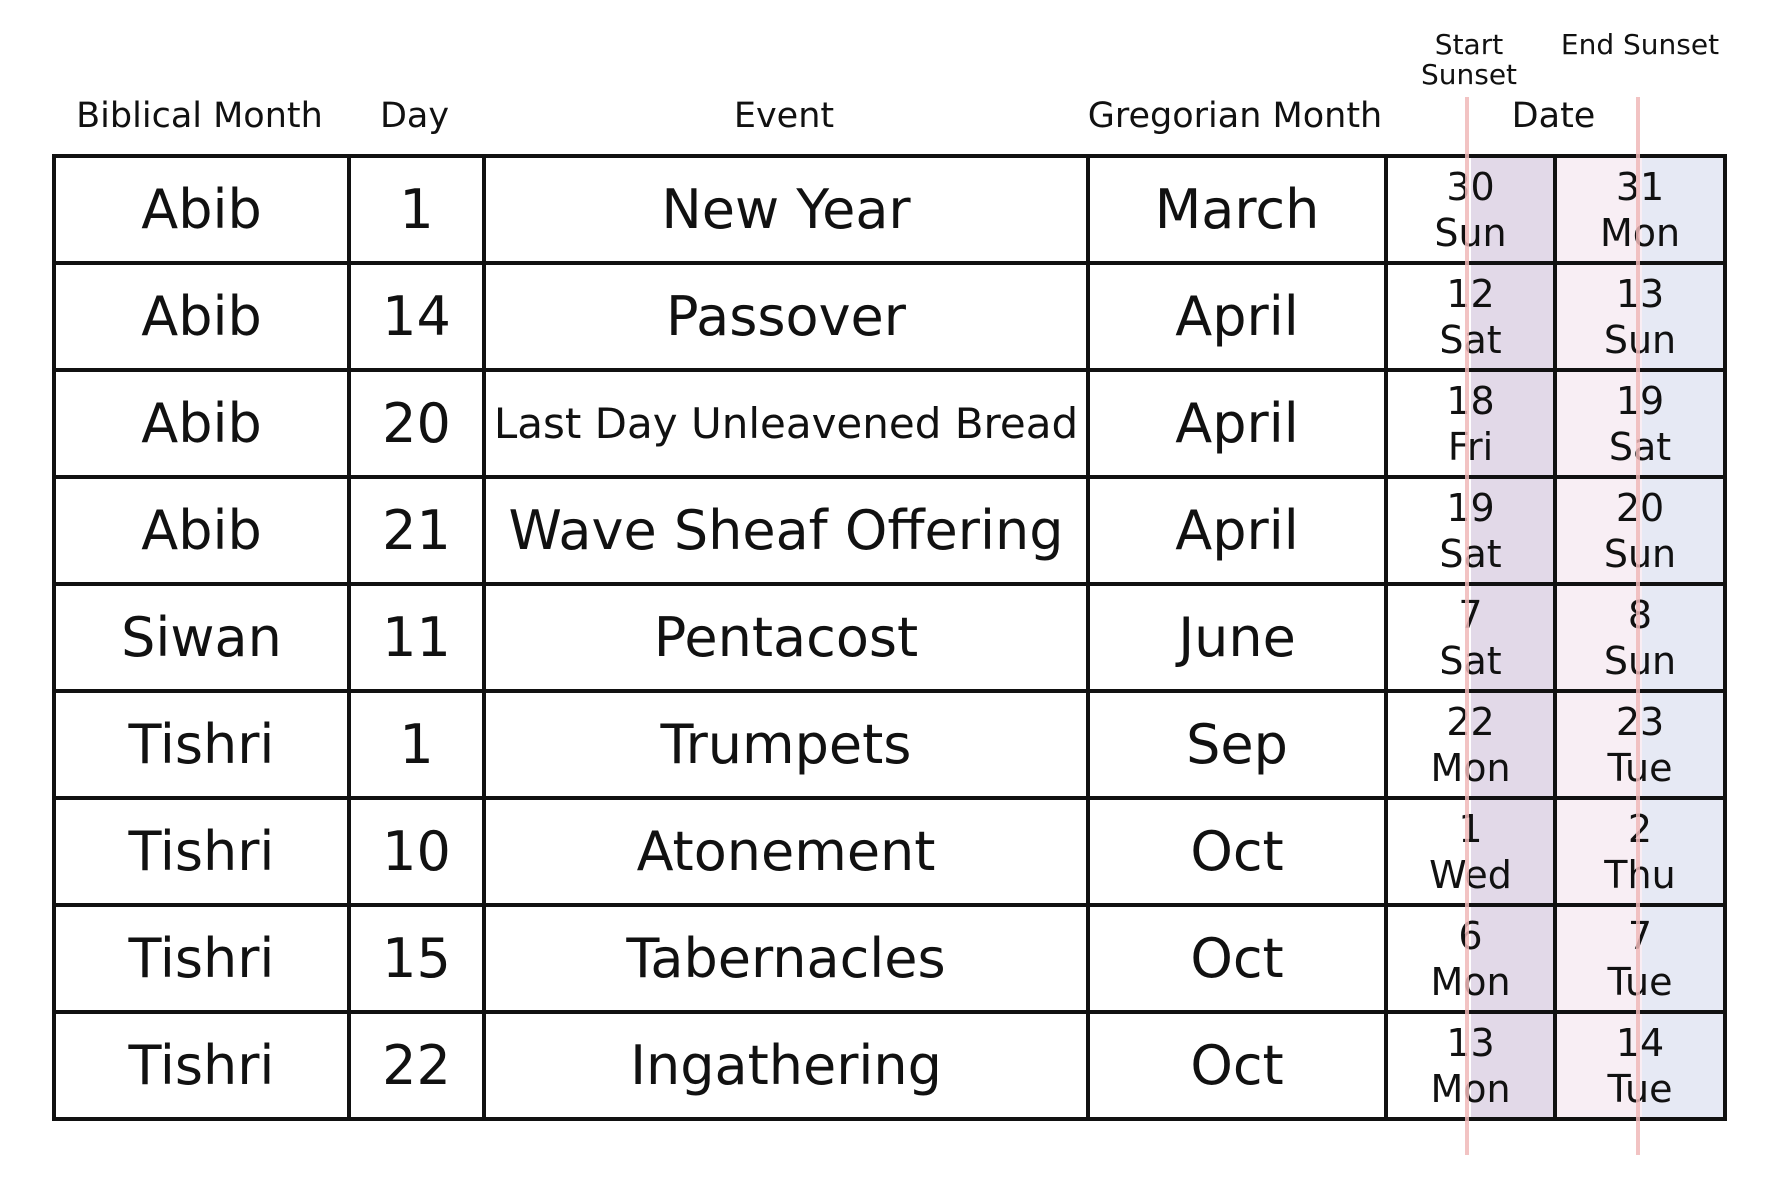  I want to click on gregorian-month-cell: June, so click(1237, 637).